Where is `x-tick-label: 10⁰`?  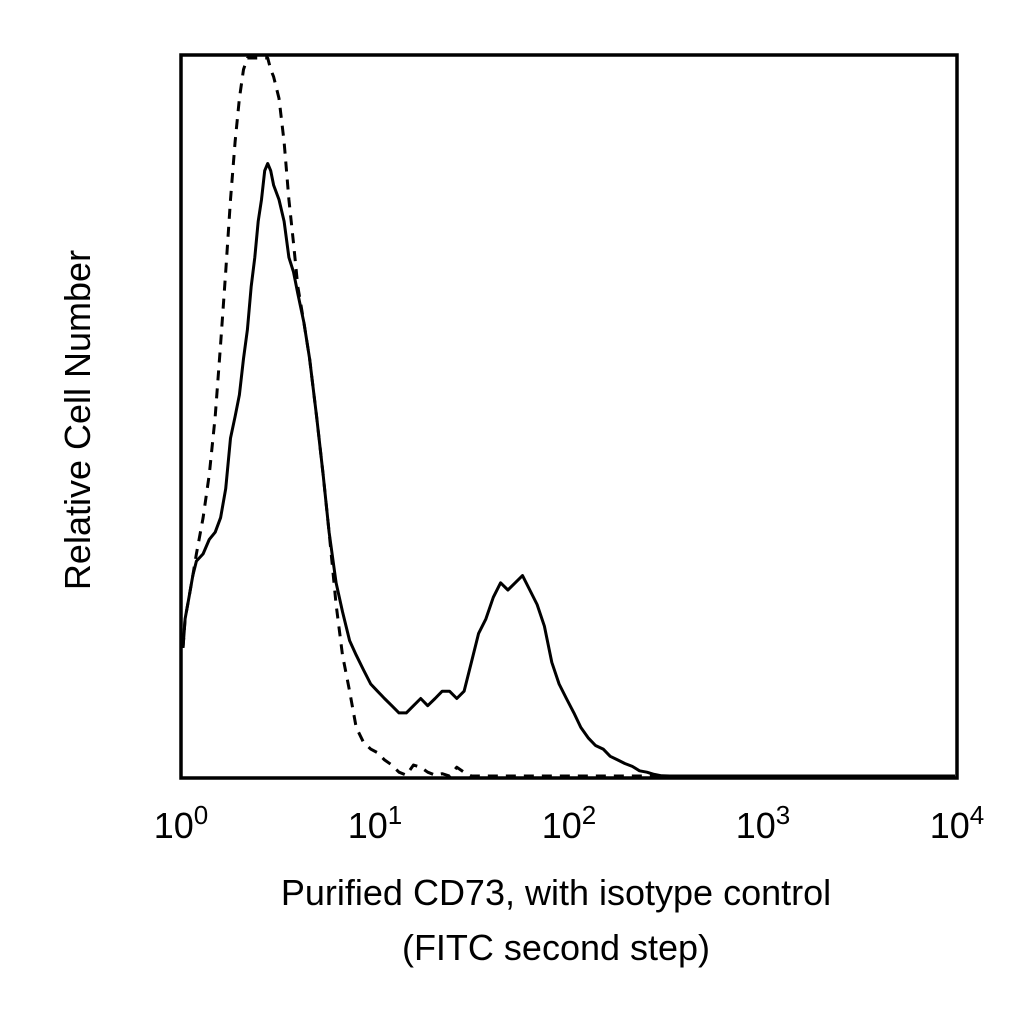
x-tick-label: 10⁰ is located at coordinates (181, 823).